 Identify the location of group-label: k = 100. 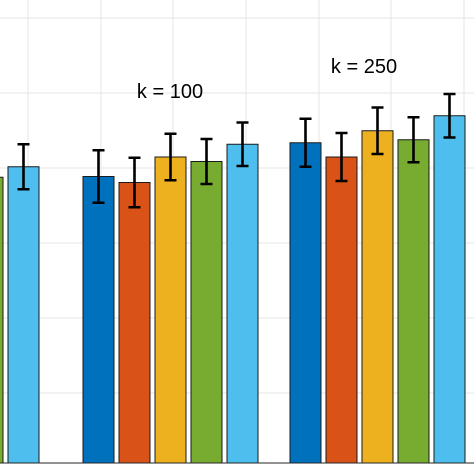
(170, 92).